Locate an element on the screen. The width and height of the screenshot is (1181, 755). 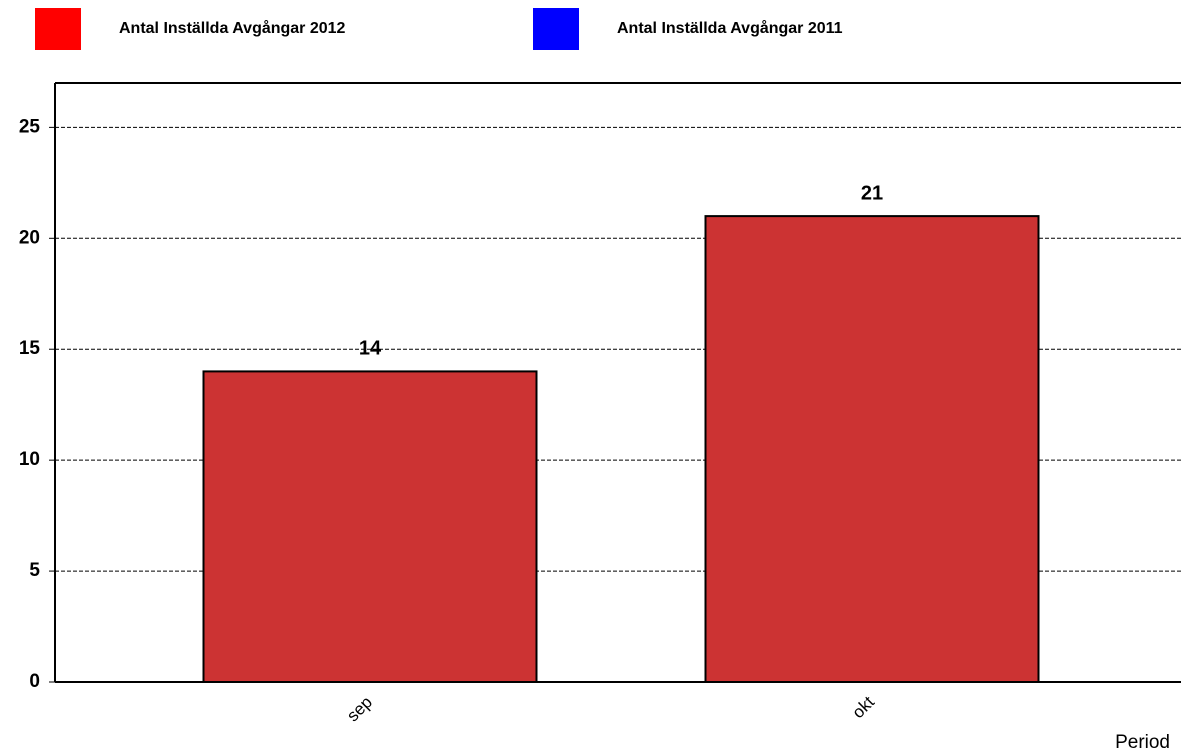
y-tick-label: 0 is located at coordinates (34, 681).